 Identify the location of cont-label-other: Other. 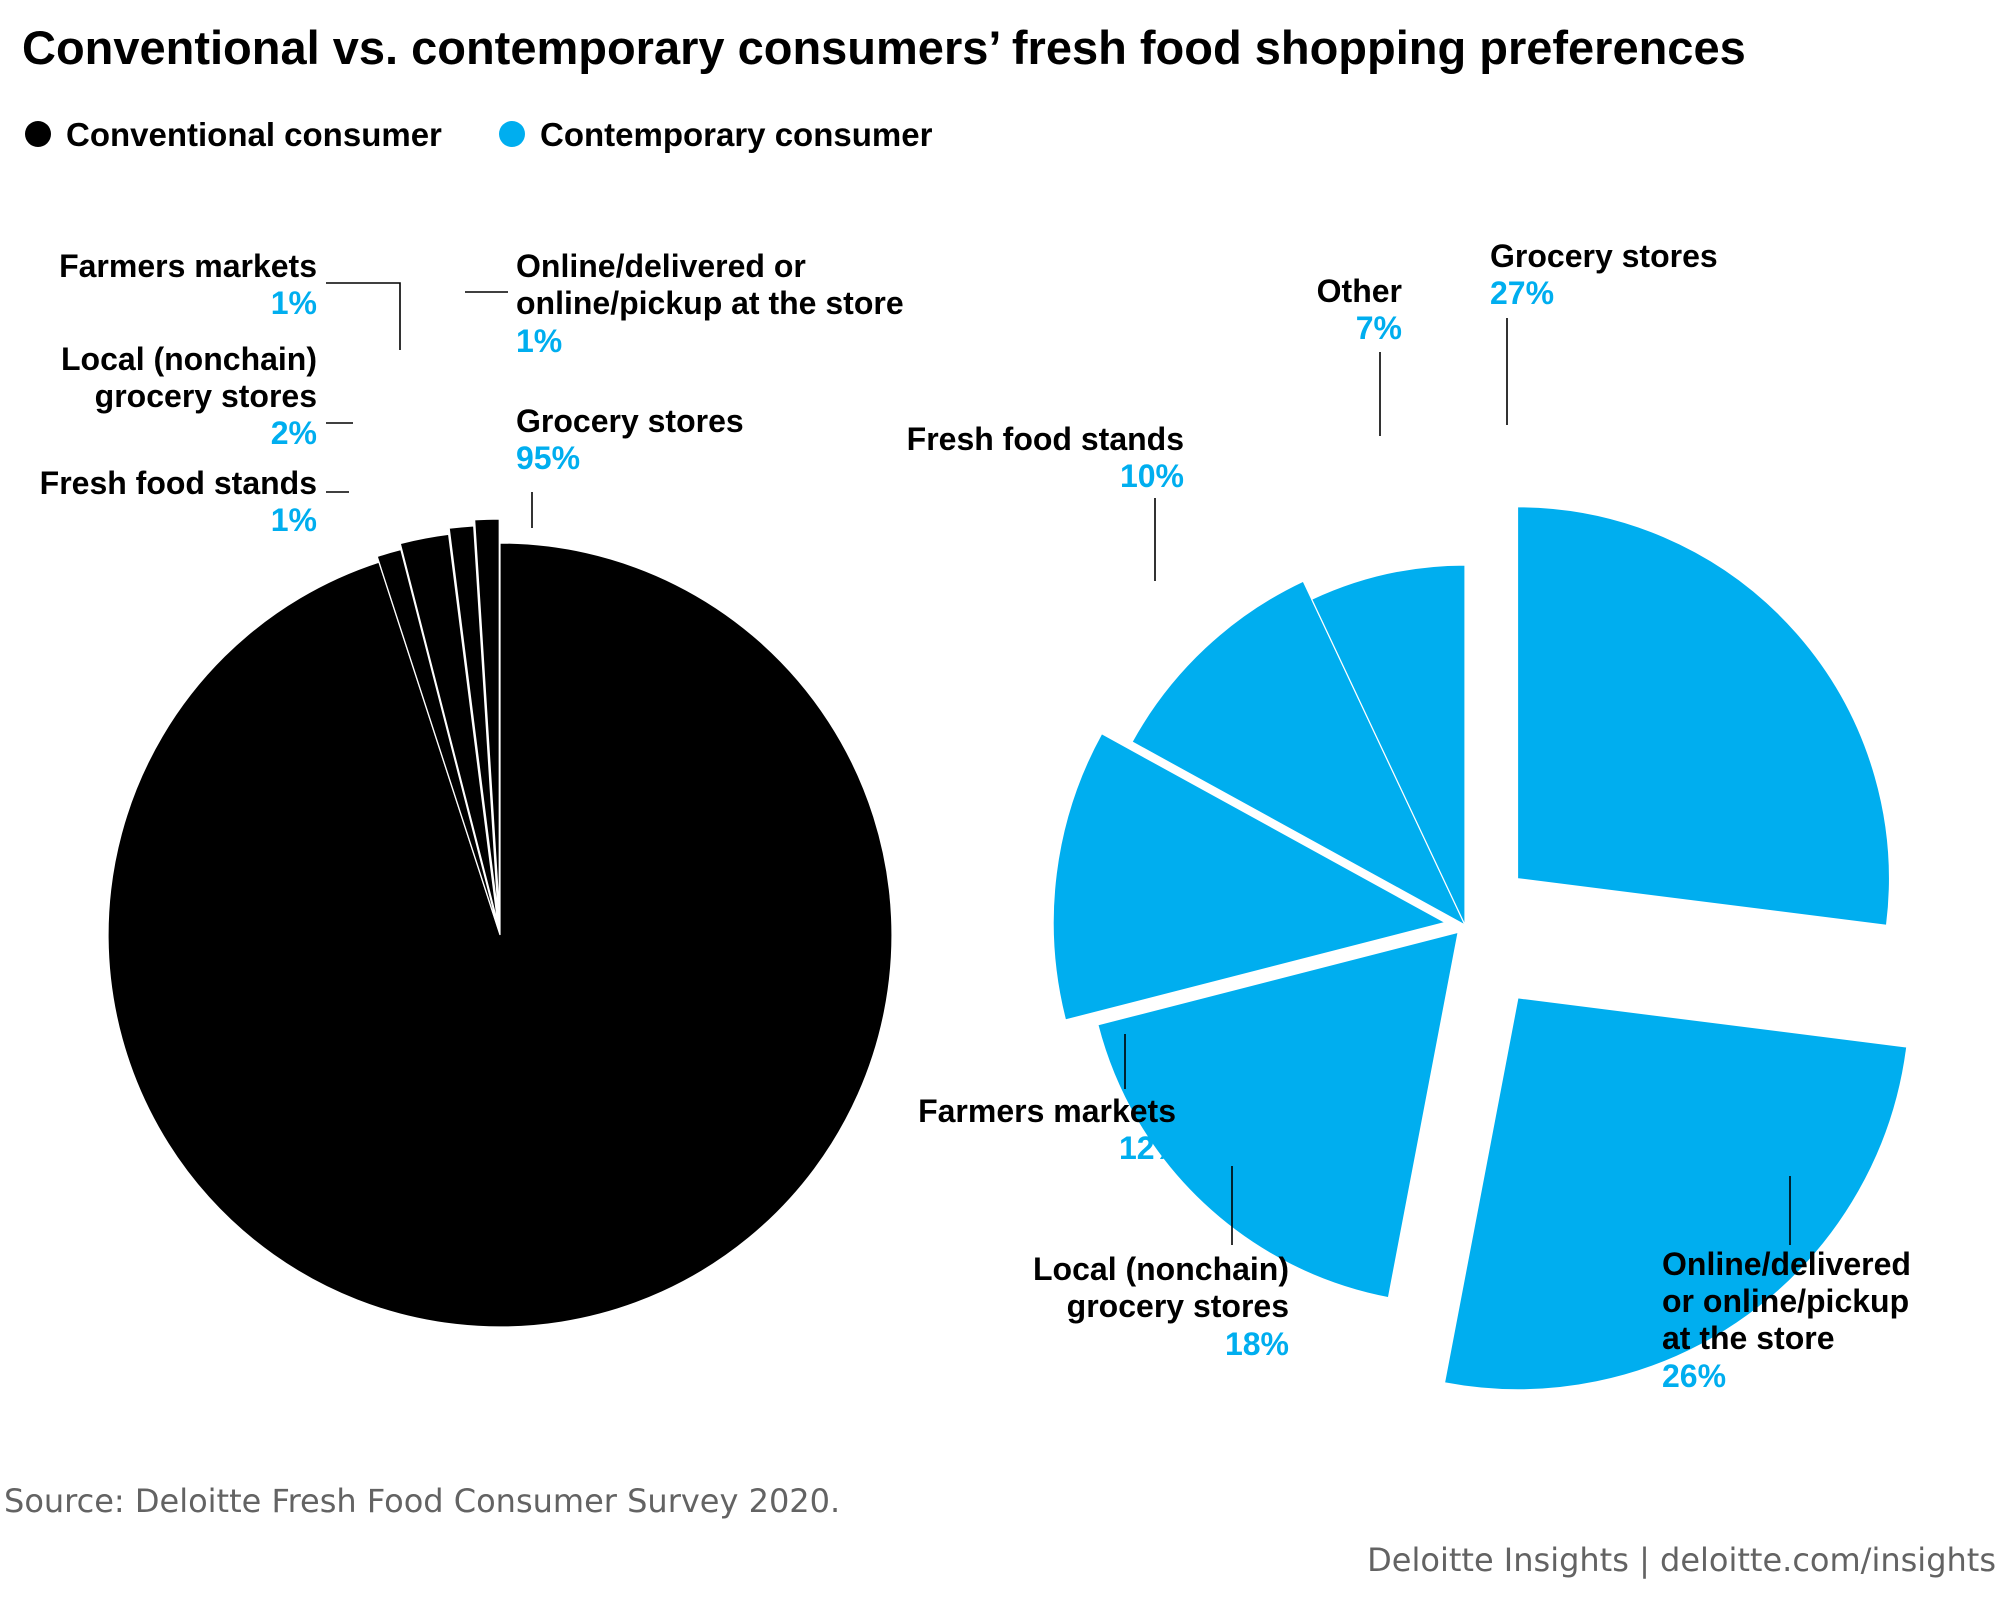
(1359, 291).